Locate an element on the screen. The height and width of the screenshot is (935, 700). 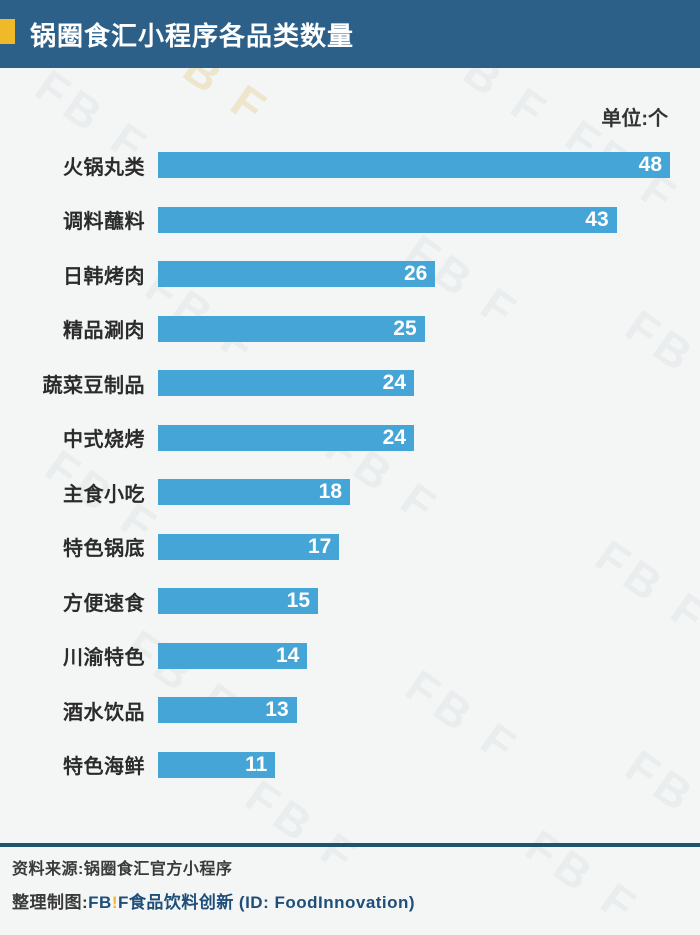
chart-row: 日韩烤肉 26 is located at coordinates (350, 274).